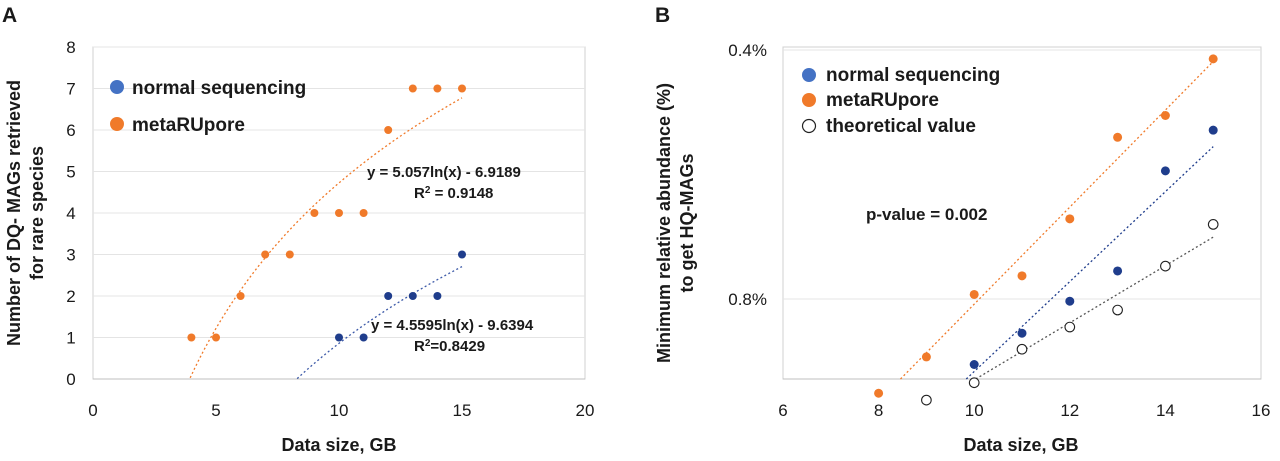 The height and width of the screenshot is (461, 1280). I want to click on panel-b-legend-normal: normal sequencing, so click(913, 75).